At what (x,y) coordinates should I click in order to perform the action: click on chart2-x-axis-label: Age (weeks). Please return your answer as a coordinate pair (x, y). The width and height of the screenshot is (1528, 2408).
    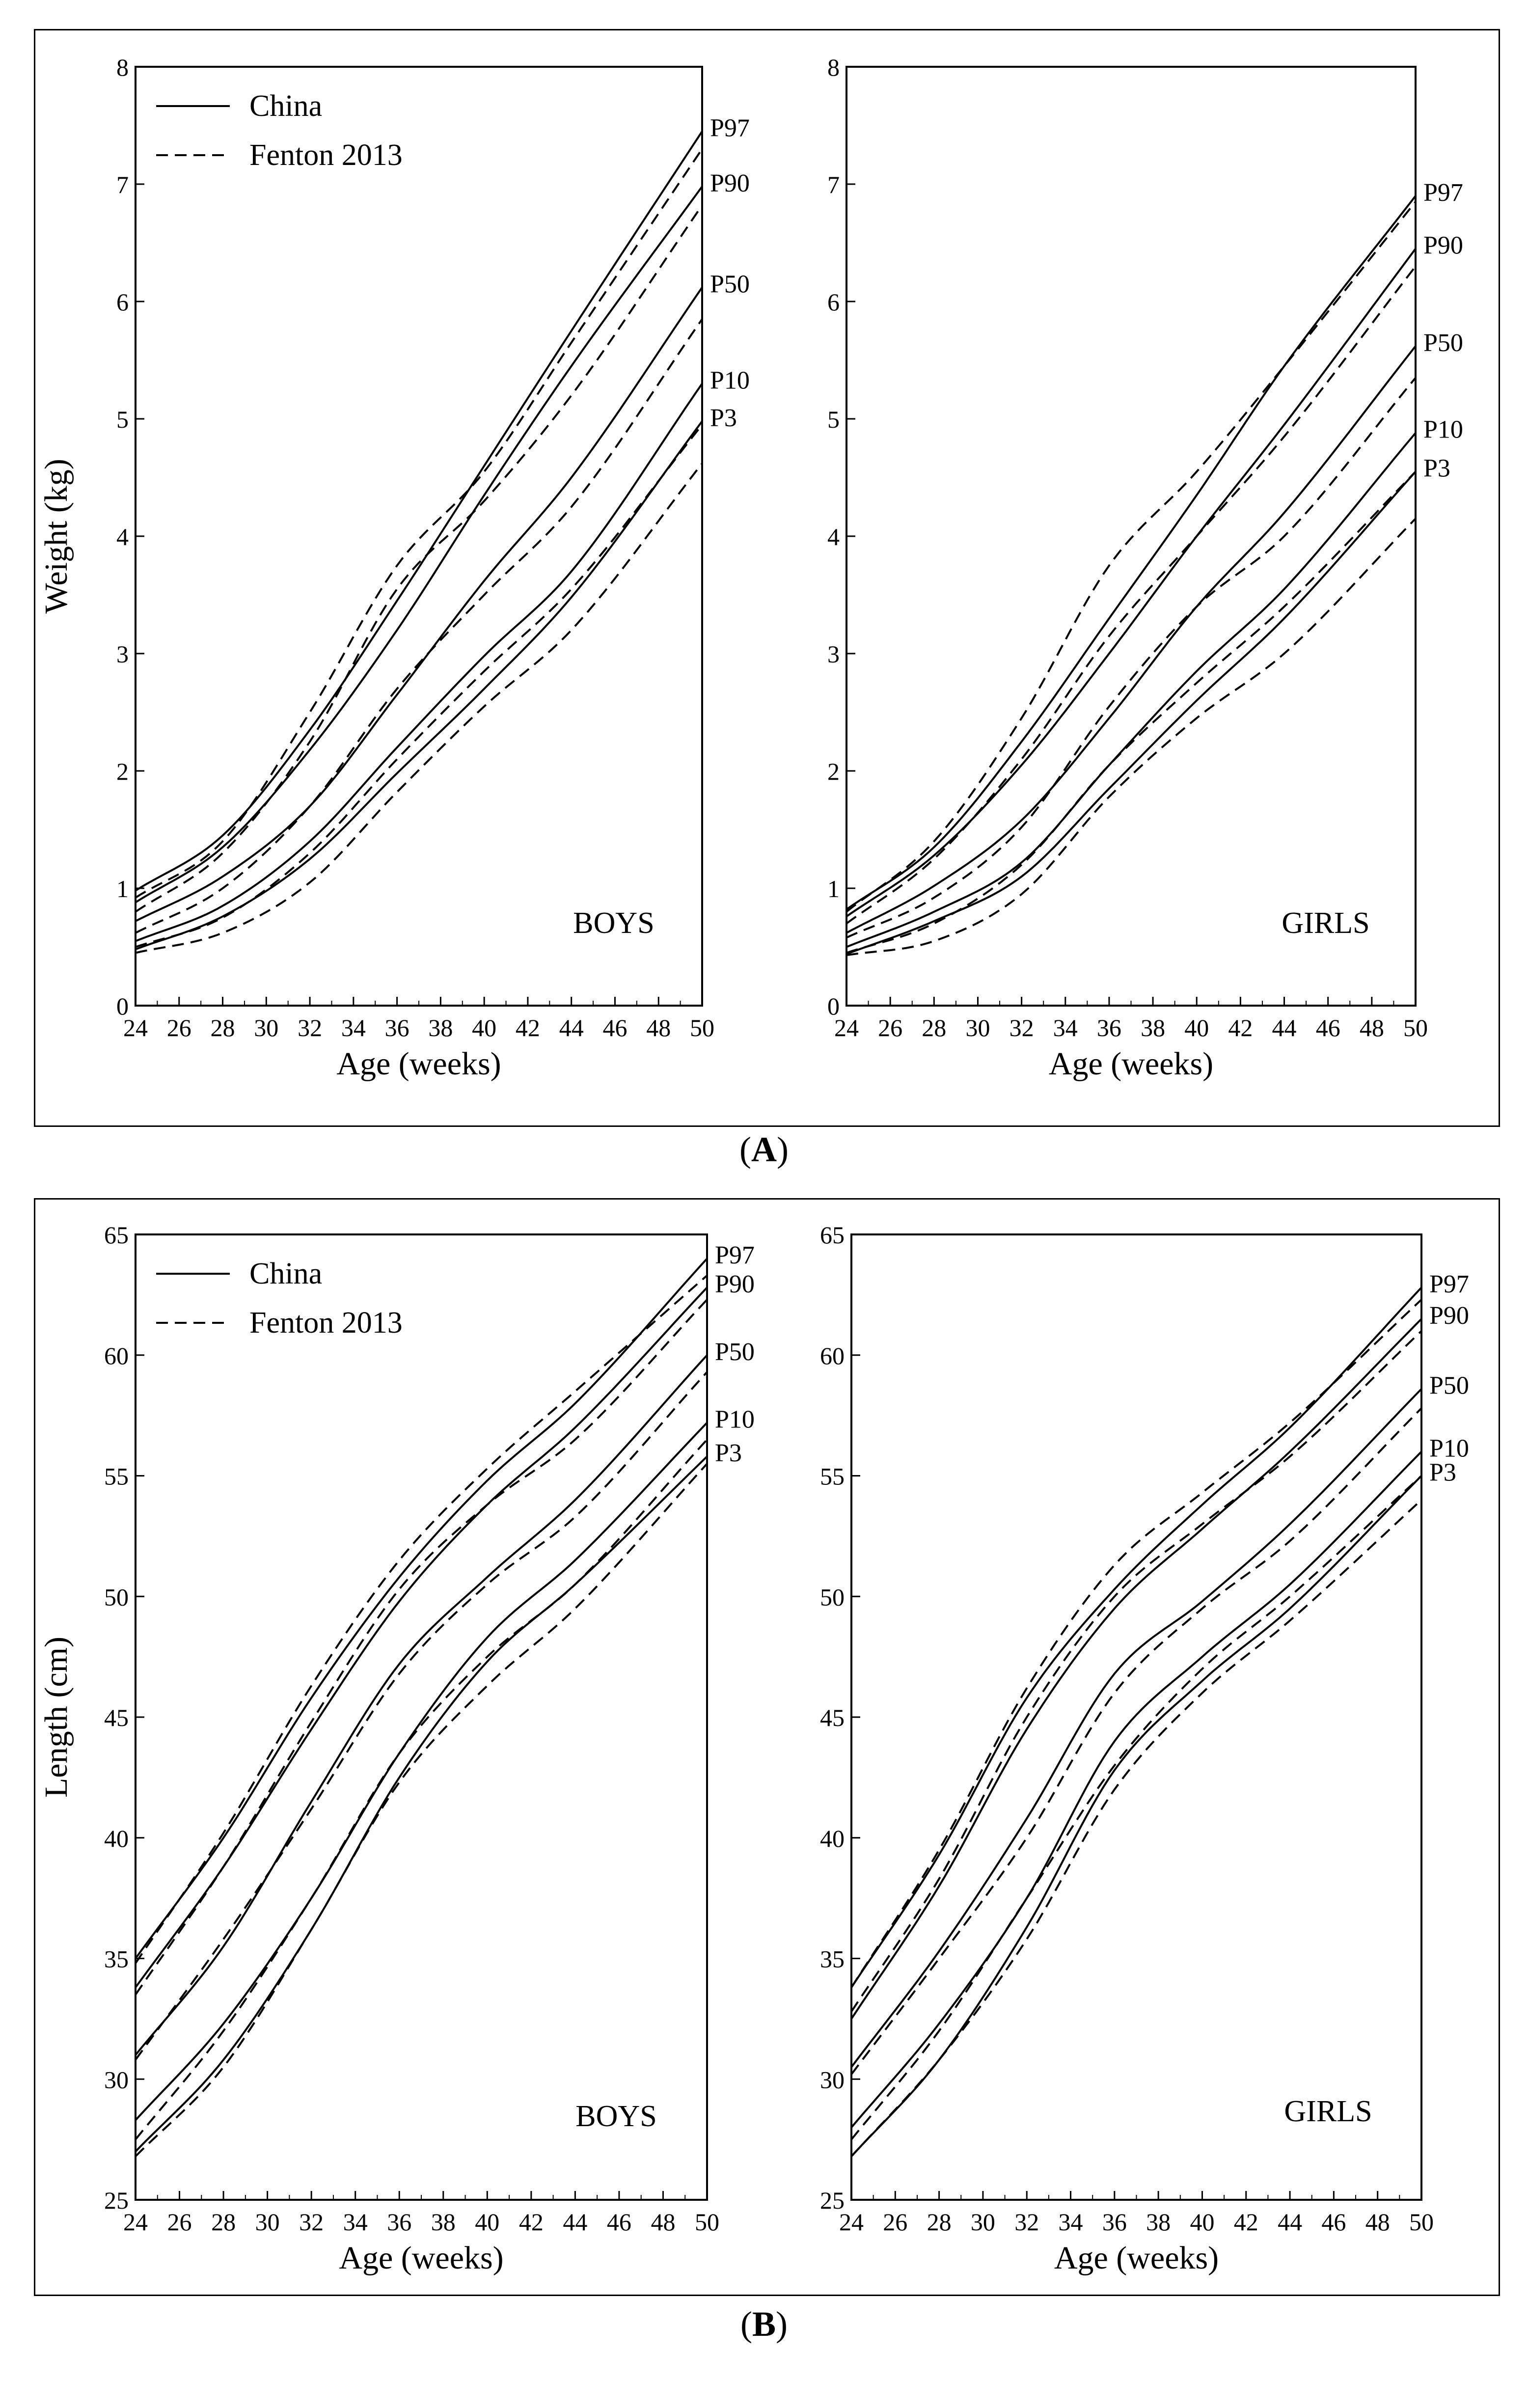
    Looking at the image, I should click on (421, 2258).